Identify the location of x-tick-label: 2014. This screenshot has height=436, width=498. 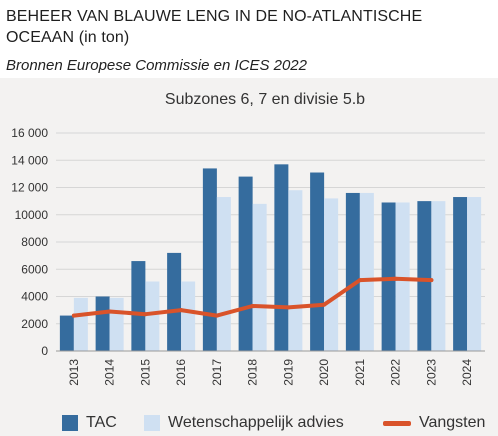
(110, 372).